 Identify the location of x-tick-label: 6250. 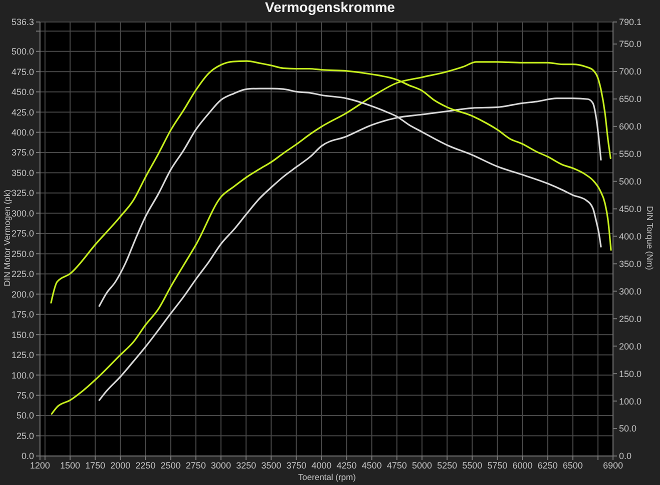
(548, 465).